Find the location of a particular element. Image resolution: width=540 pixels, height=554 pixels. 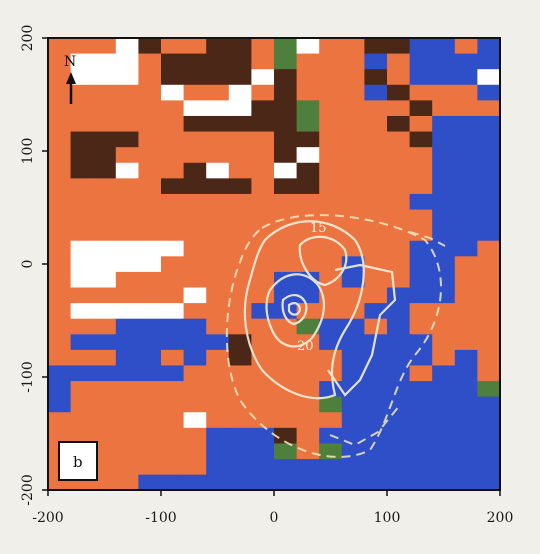

panel-label-box: b is located at coordinates (78, 461).